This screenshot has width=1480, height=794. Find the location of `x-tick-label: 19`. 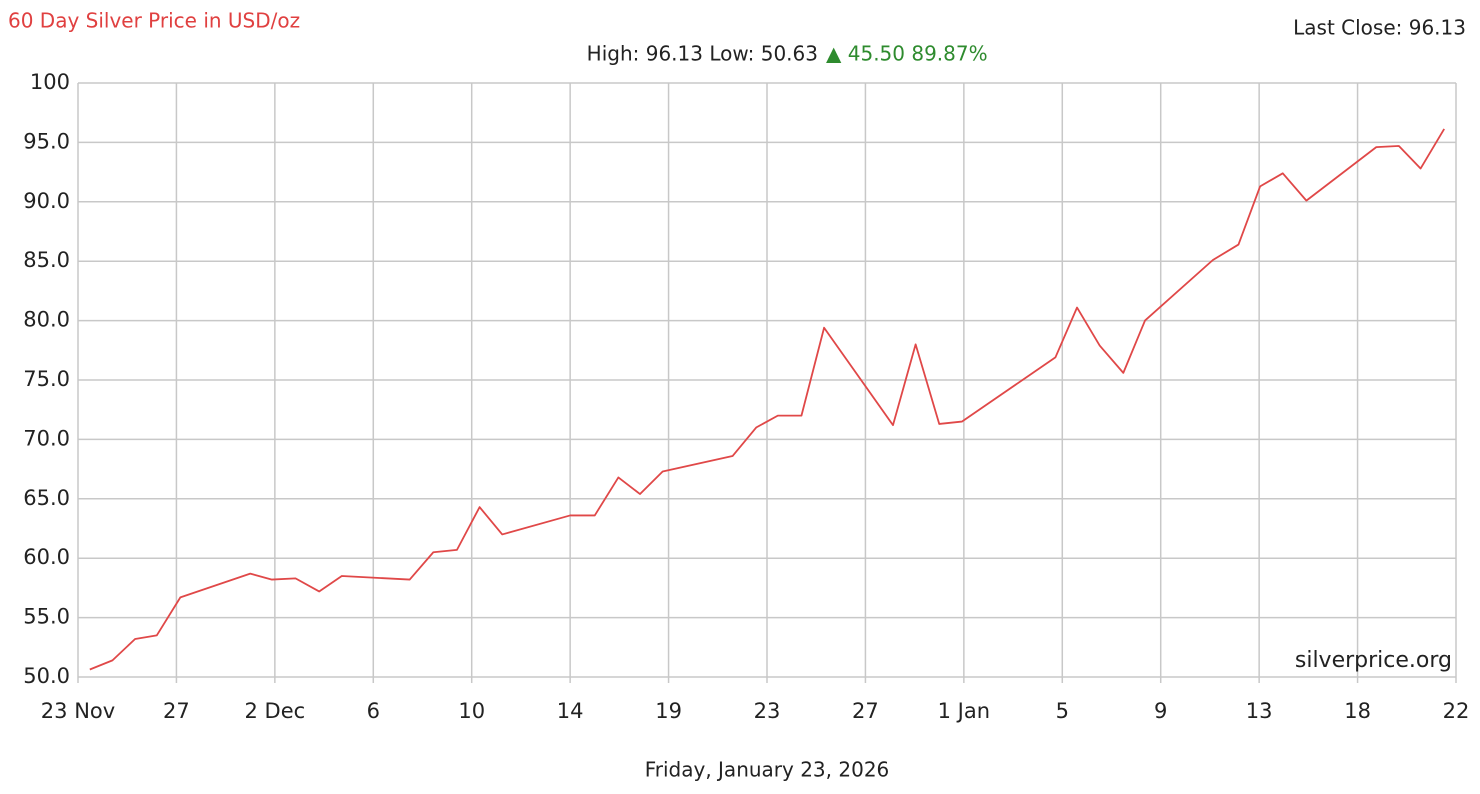

x-tick-label: 19 is located at coordinates (668, 711).